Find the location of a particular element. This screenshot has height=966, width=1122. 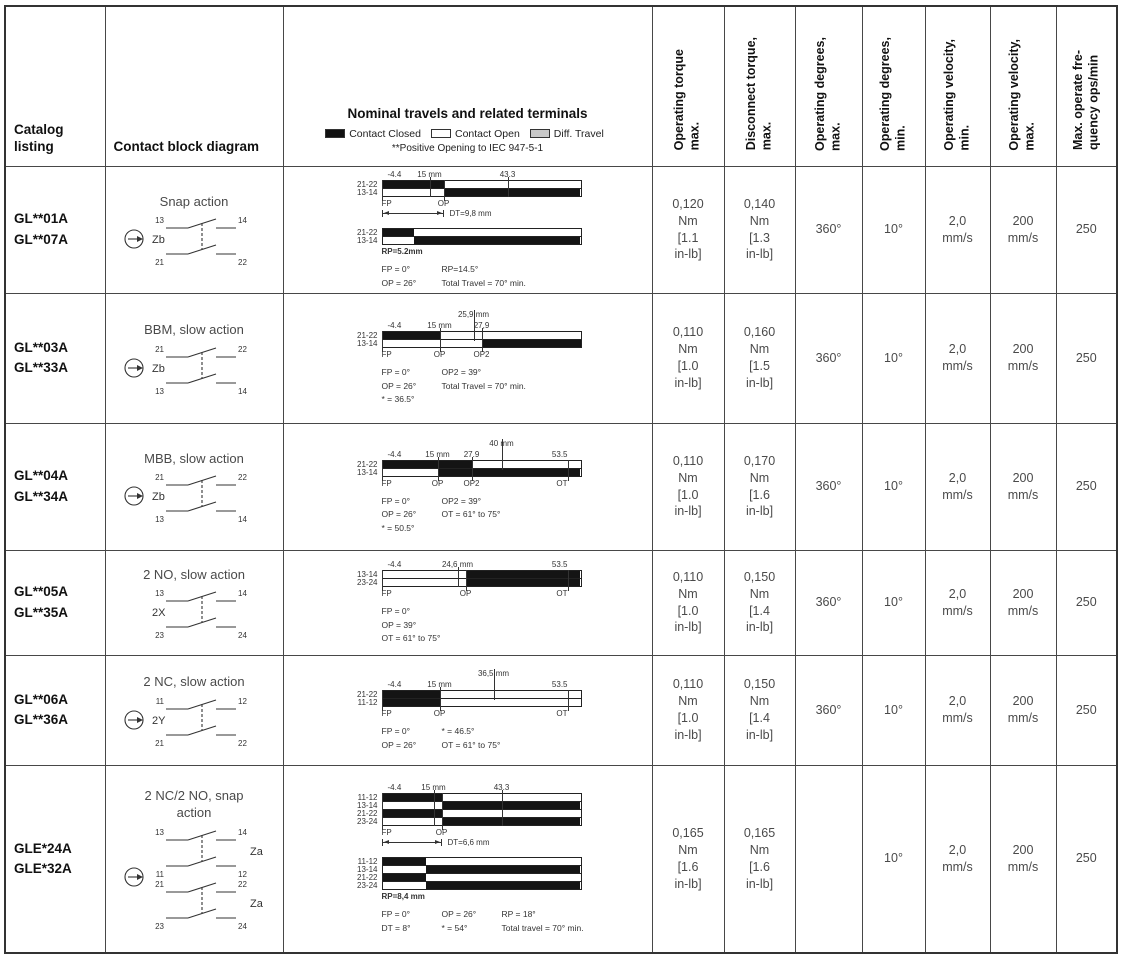

travel-note: Total travel = 70° min. is located at coordinates (542, 927).